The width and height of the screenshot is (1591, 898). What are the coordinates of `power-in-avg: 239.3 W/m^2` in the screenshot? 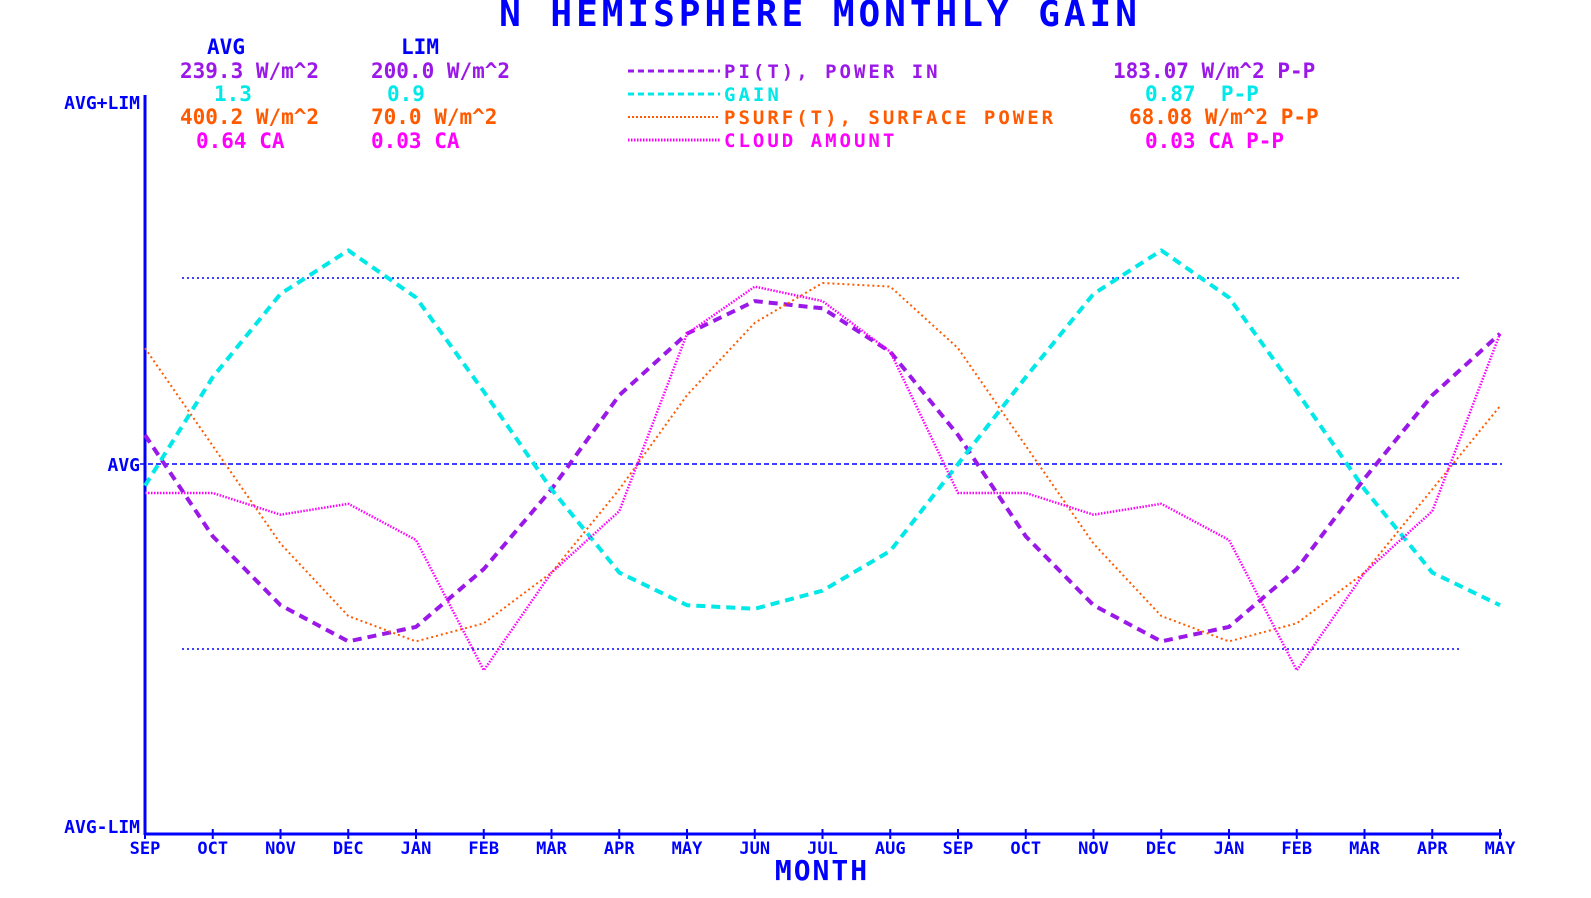 It's located at (249, 71).